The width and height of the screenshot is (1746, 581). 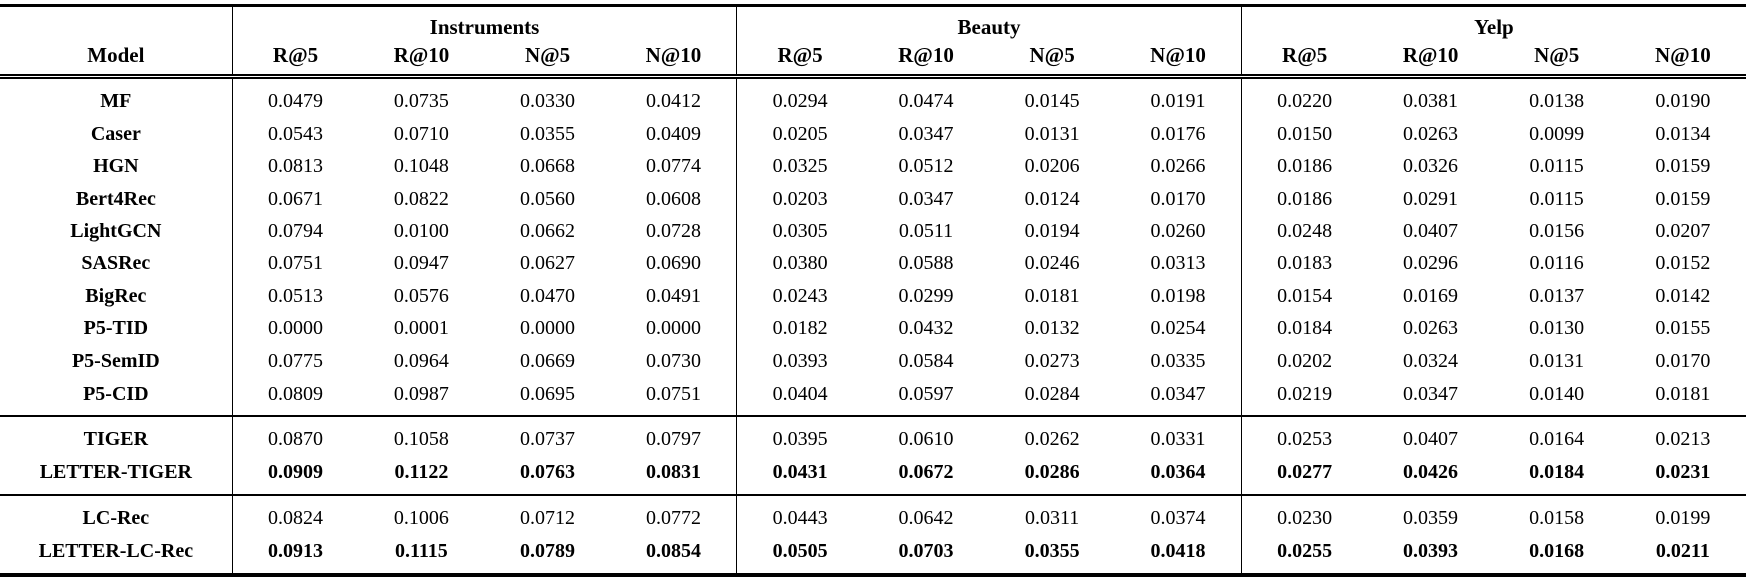 What do you see at coordinates (421, 517) in the screenshot?
I see `metric-value-cell: 0.1006` at bounding box center [421, 517].